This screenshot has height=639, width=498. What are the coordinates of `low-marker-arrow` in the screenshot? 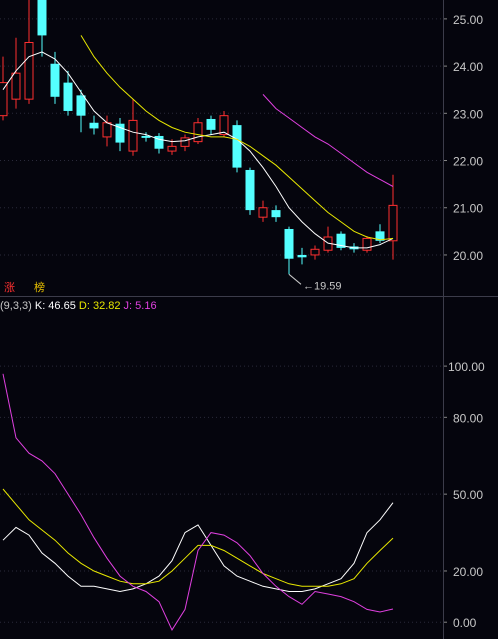 It's located at (295, 279).